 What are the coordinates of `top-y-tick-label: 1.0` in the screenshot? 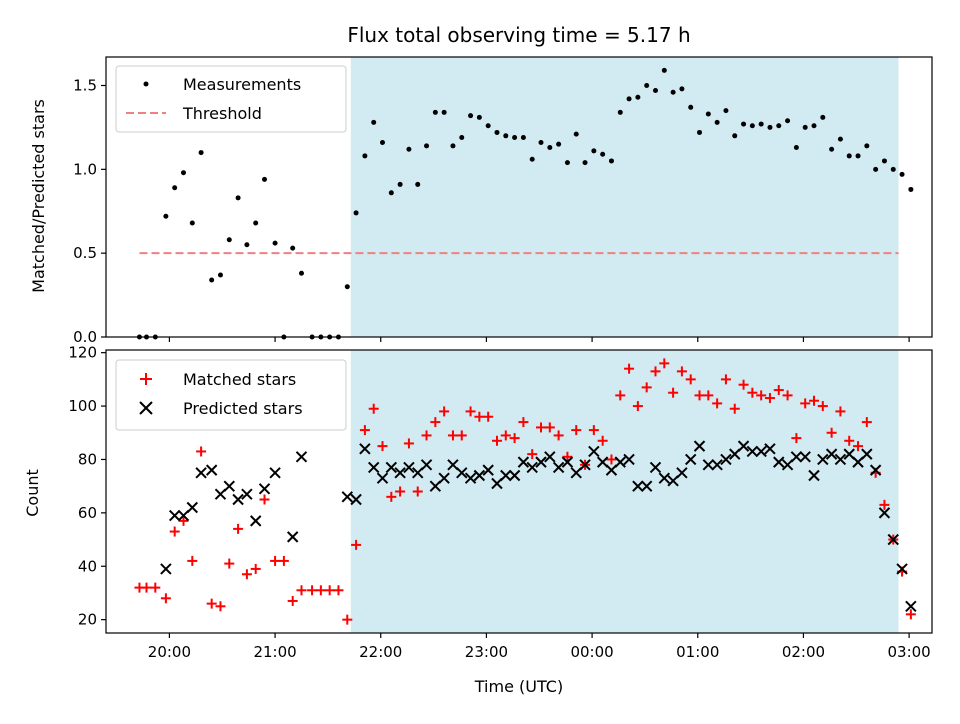 It's located at (85, 169).